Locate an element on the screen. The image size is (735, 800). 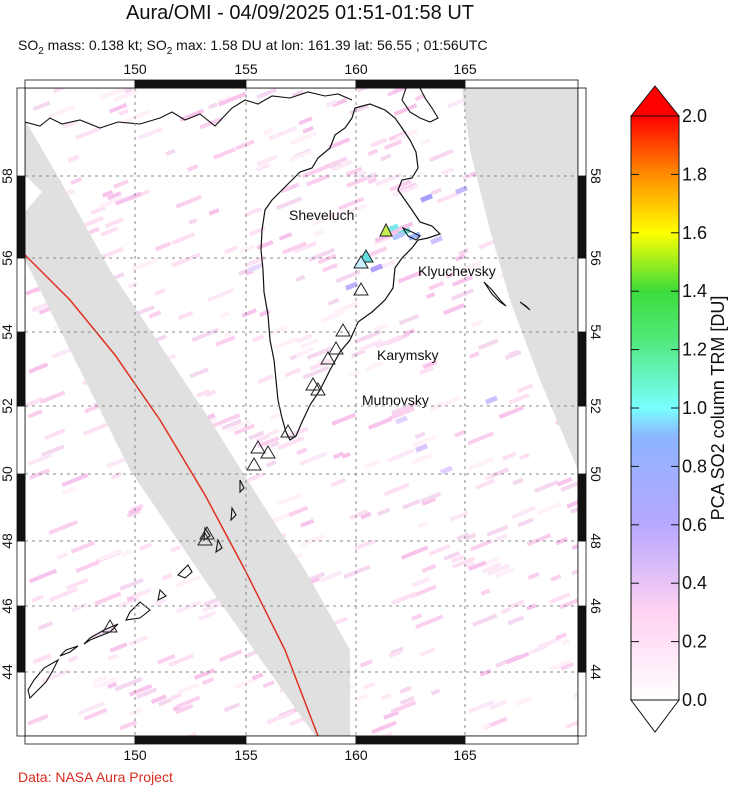
lat-tick-label-left: 48 is located at coordinates (7, 541).